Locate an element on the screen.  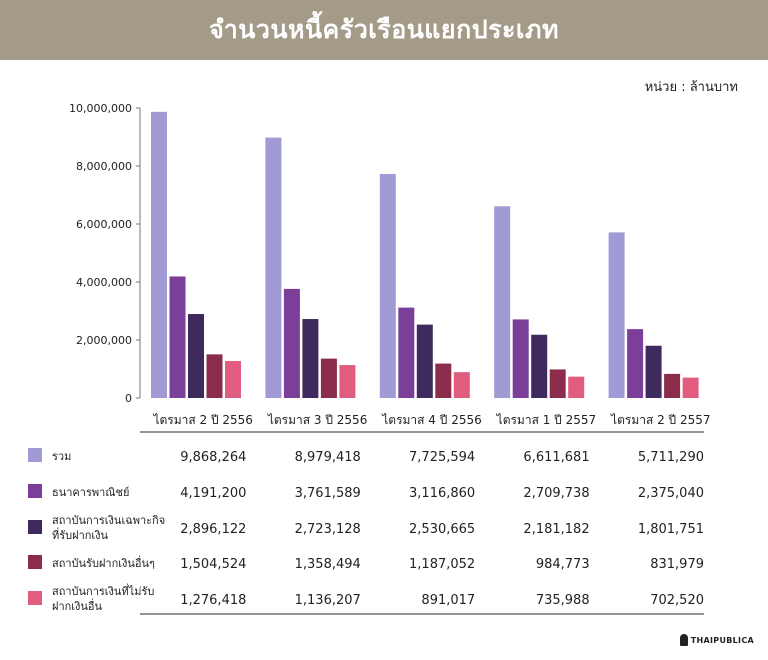
series-label: รวม is located at coordinates (61, 456).